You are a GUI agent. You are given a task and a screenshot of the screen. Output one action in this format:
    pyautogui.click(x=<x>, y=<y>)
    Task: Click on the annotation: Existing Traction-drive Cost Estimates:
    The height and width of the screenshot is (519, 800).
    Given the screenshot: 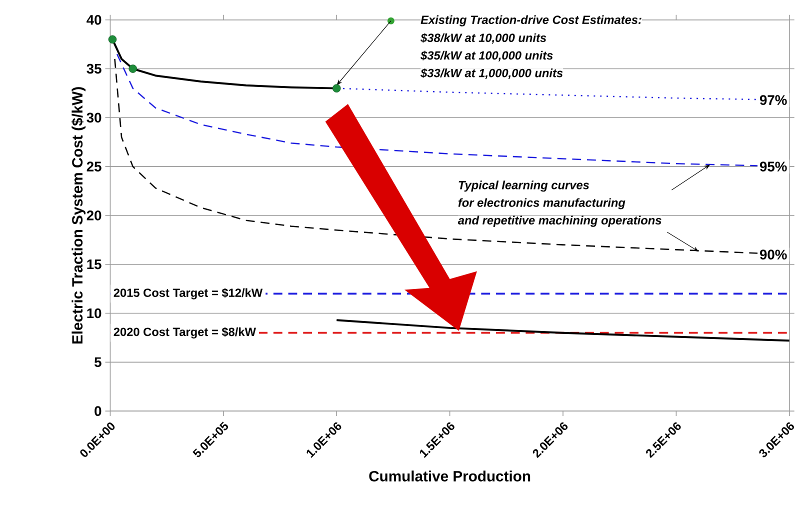 What is the action you would take?
    pyautogui.click(x=531, y=20)
    